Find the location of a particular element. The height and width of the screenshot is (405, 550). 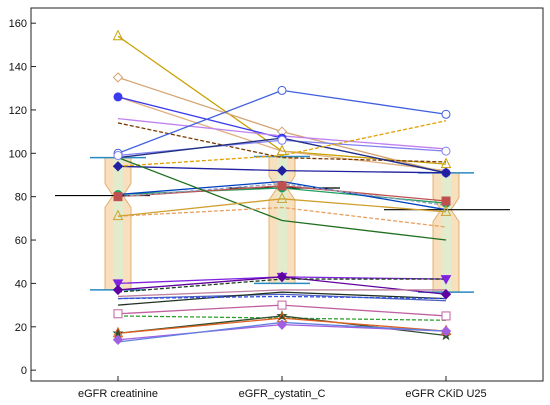

x-tick-label: eGFR CKiD U25 is located at coordinates (445, 394).